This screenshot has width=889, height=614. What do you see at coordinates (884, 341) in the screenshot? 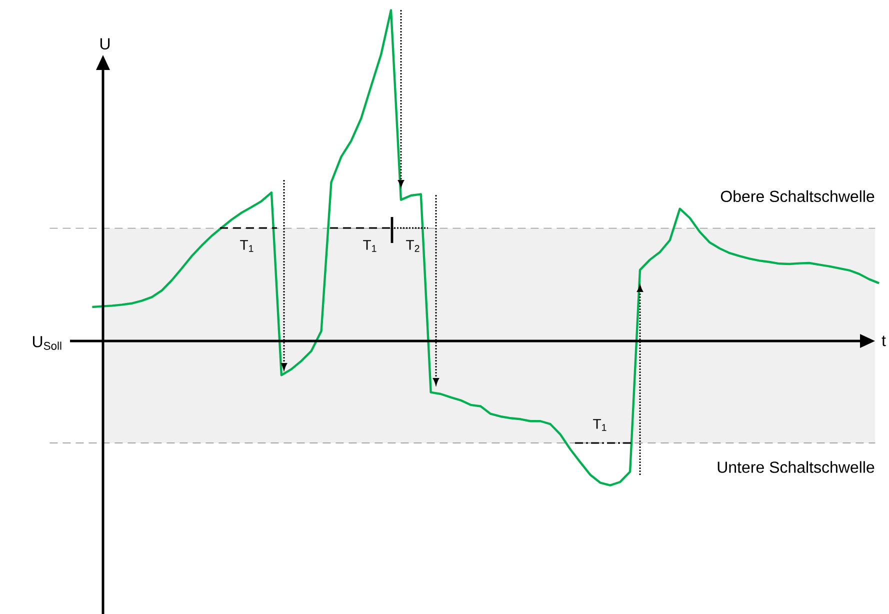
I see `x-axis-title: t` at bounding box center [884, 341].